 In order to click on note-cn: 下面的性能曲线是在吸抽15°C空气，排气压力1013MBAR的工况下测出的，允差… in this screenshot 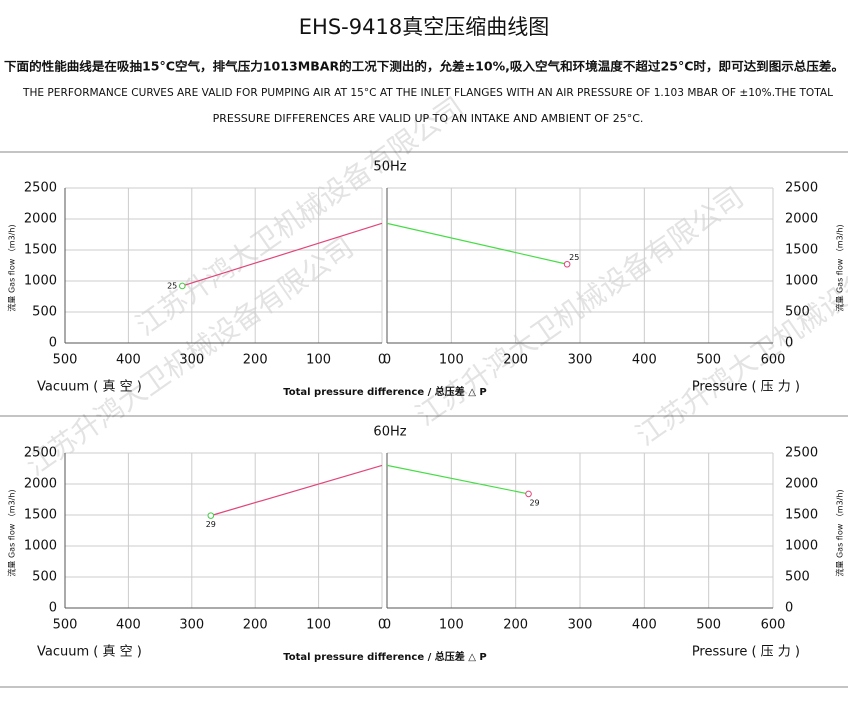, I will do `click(424, 66)`.